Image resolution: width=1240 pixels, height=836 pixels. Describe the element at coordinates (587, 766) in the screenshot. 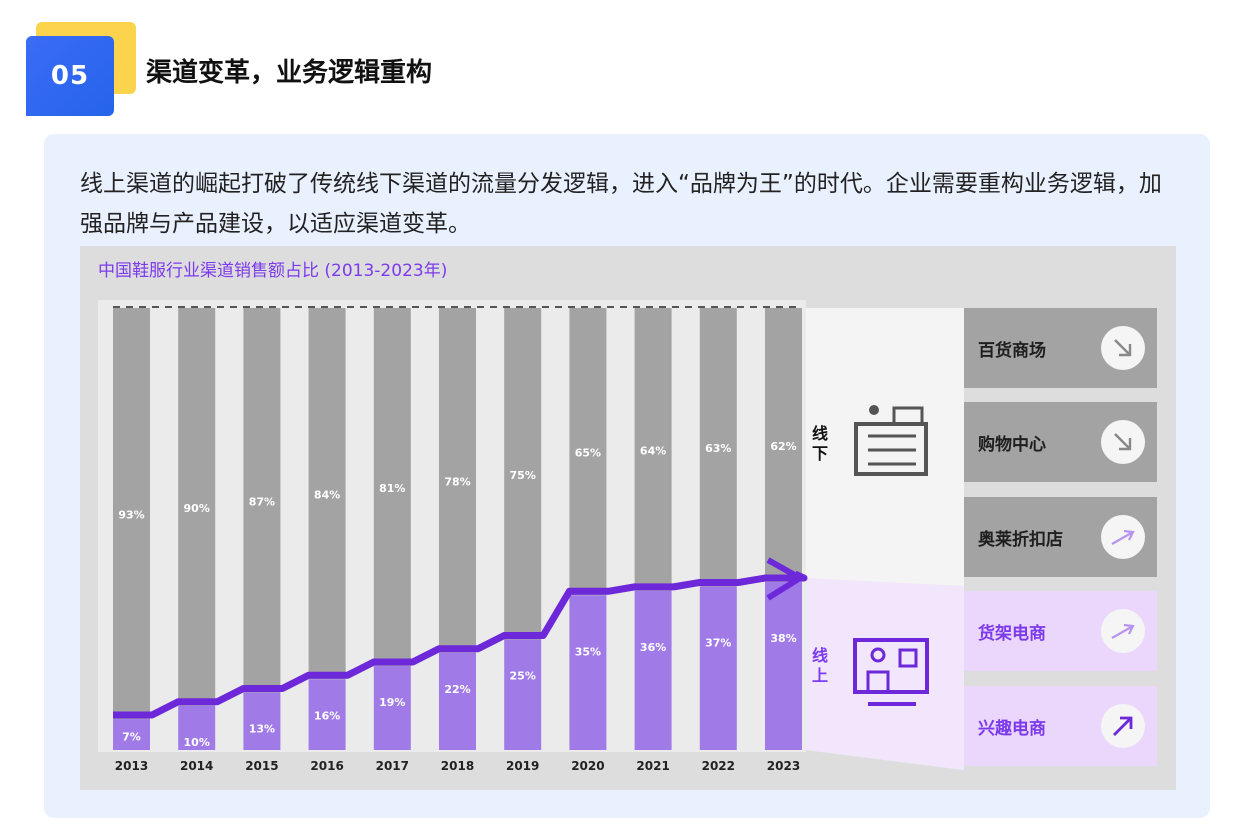

I see `x-tick-label: 2020` at that location.